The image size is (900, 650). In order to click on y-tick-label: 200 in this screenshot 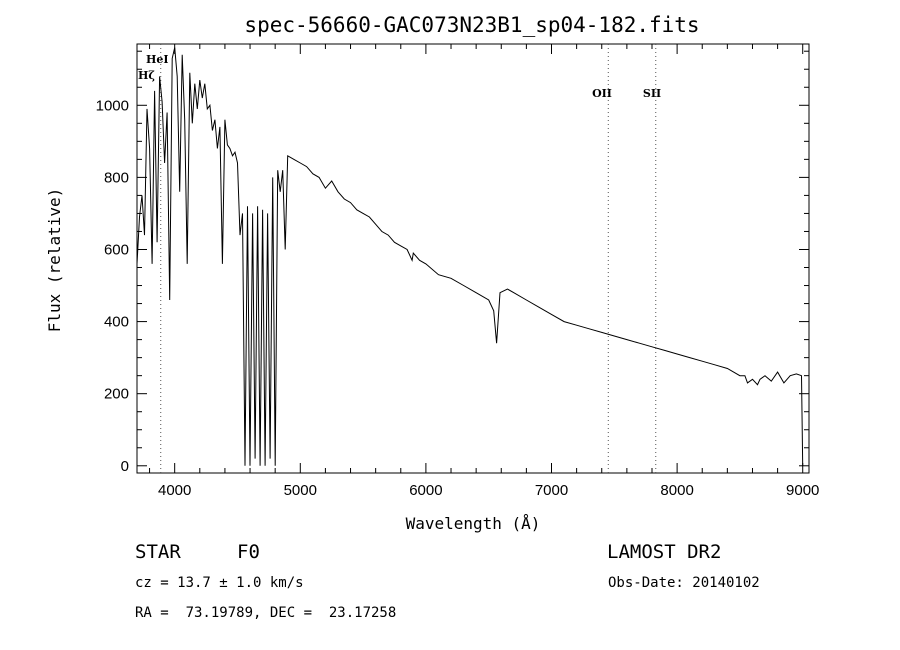, I will do `click(116, 394)`.